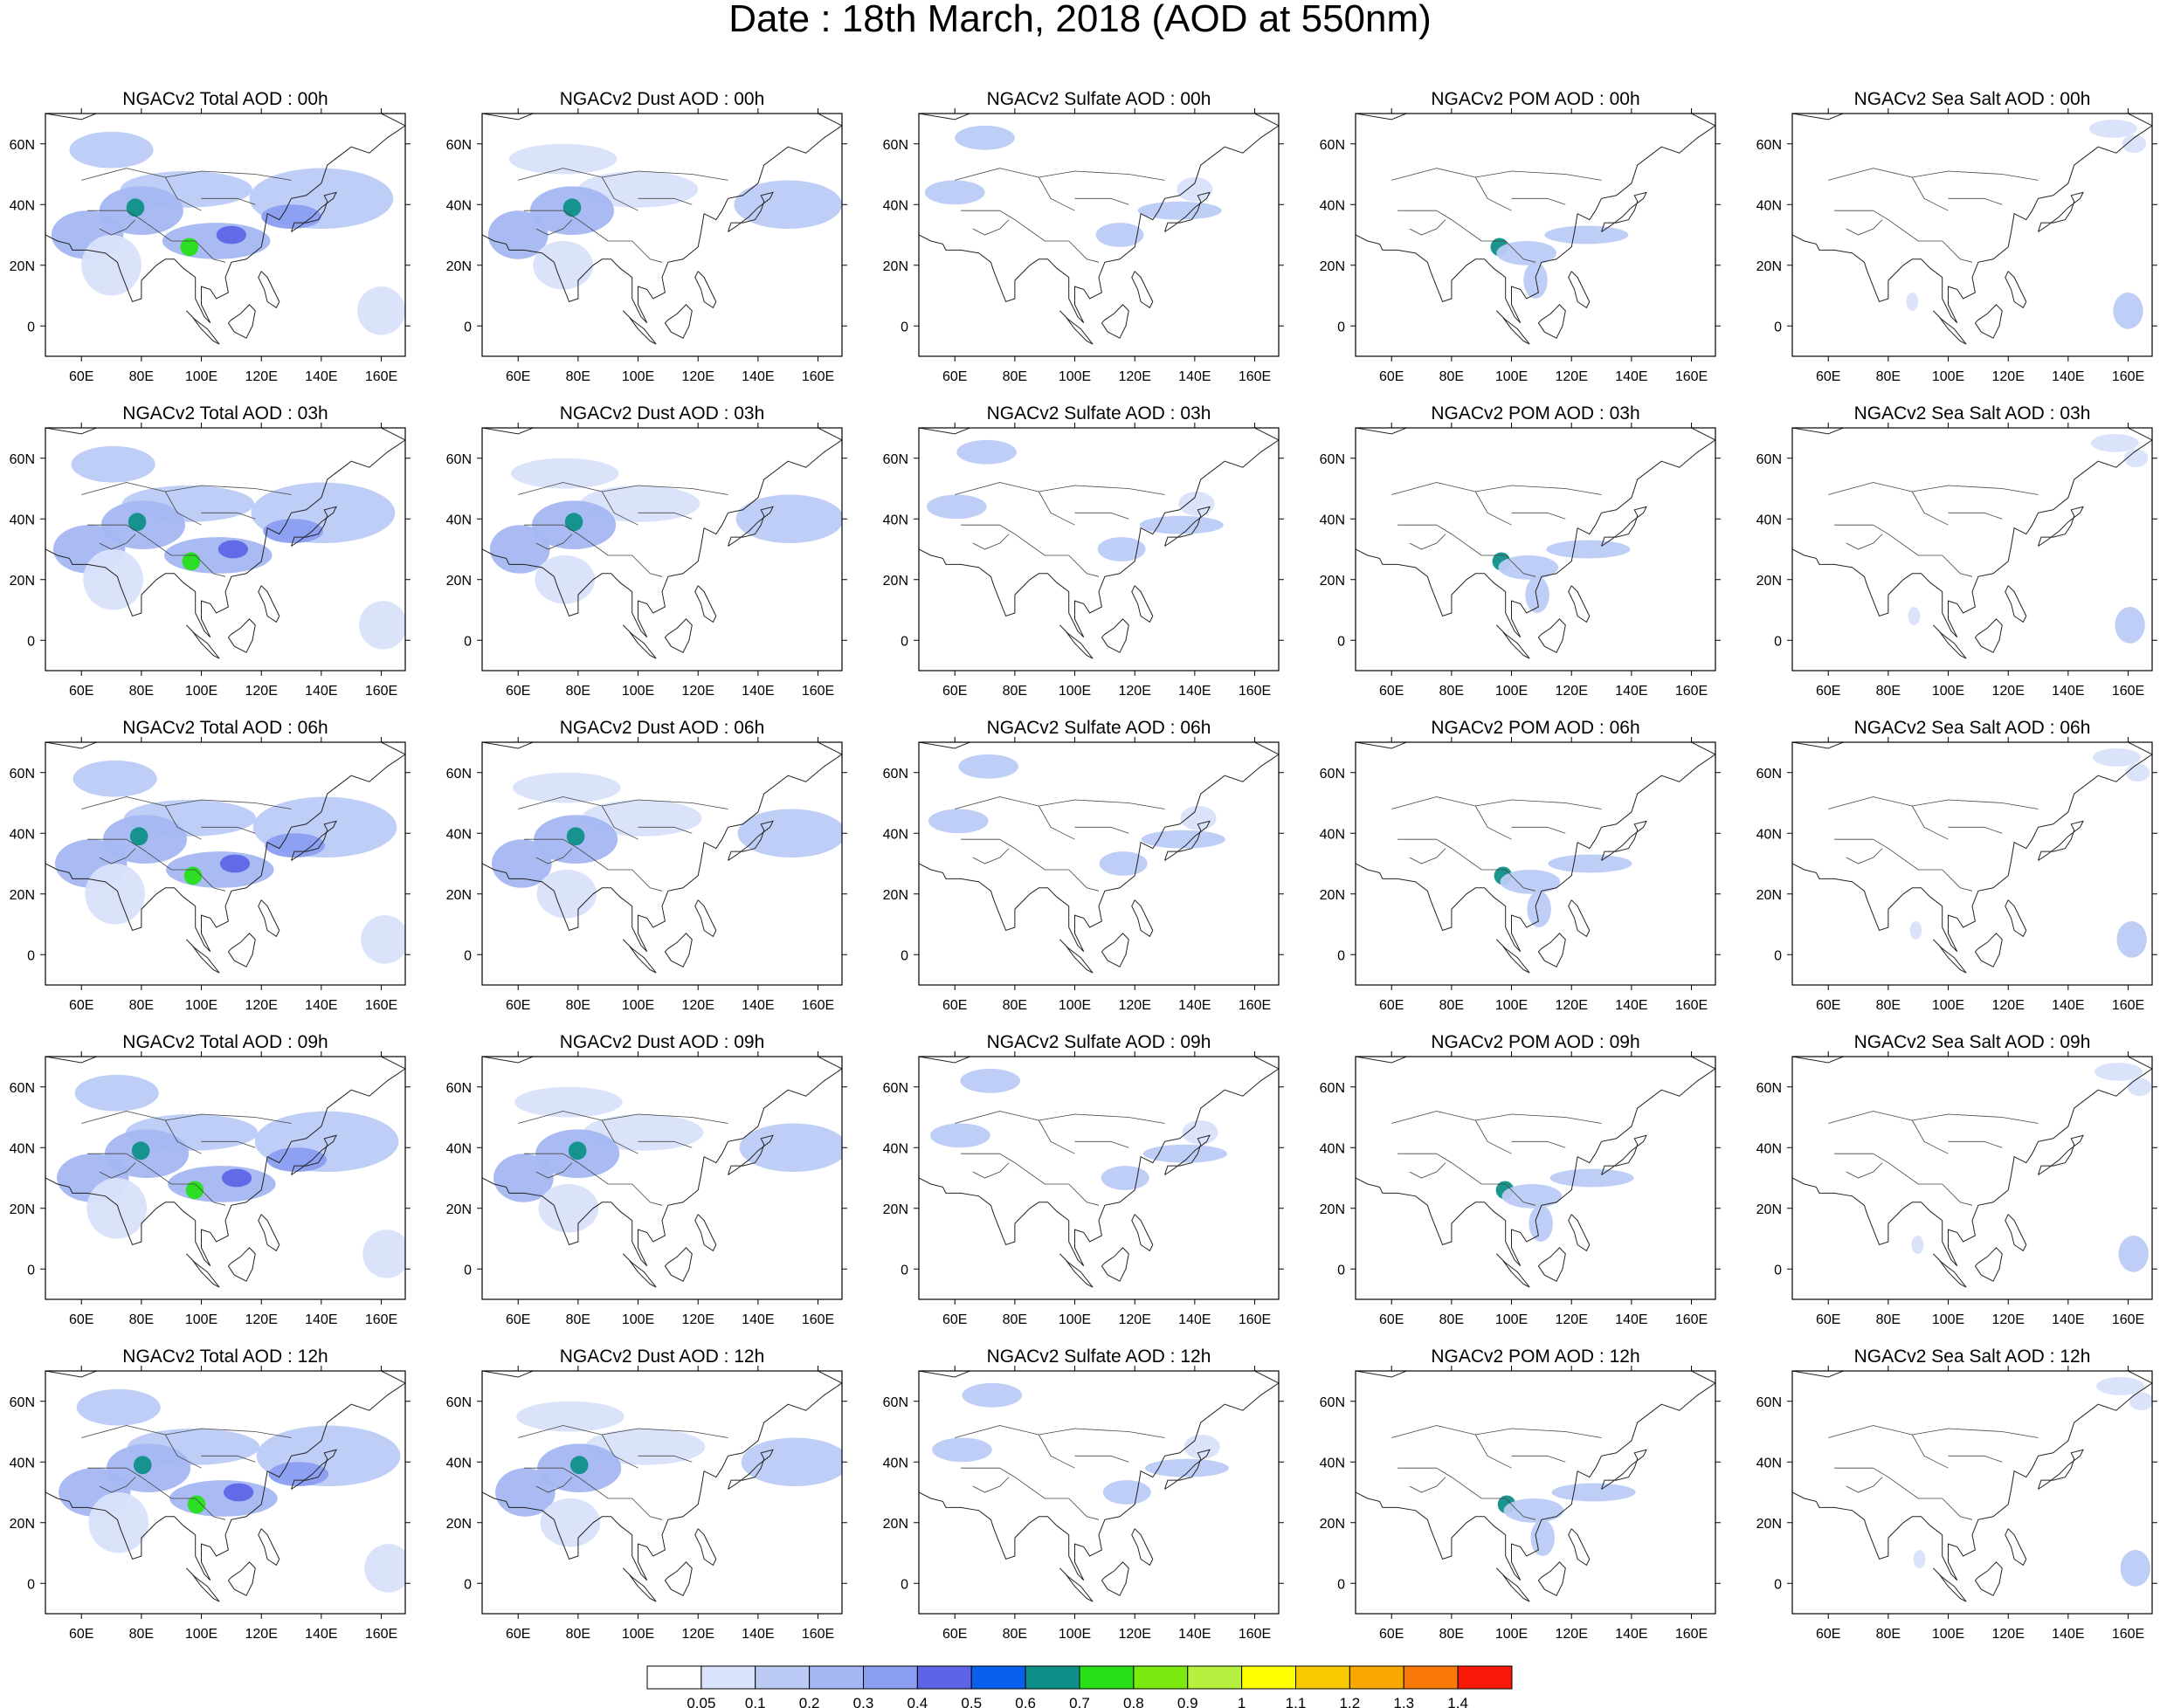 The width and height of the screenshot is (2160, 1708). Describe the element at coordinates (662, 413) in the screenshot. I see `panel-title: NGACv2 Dust AOD : 03h` at that location.